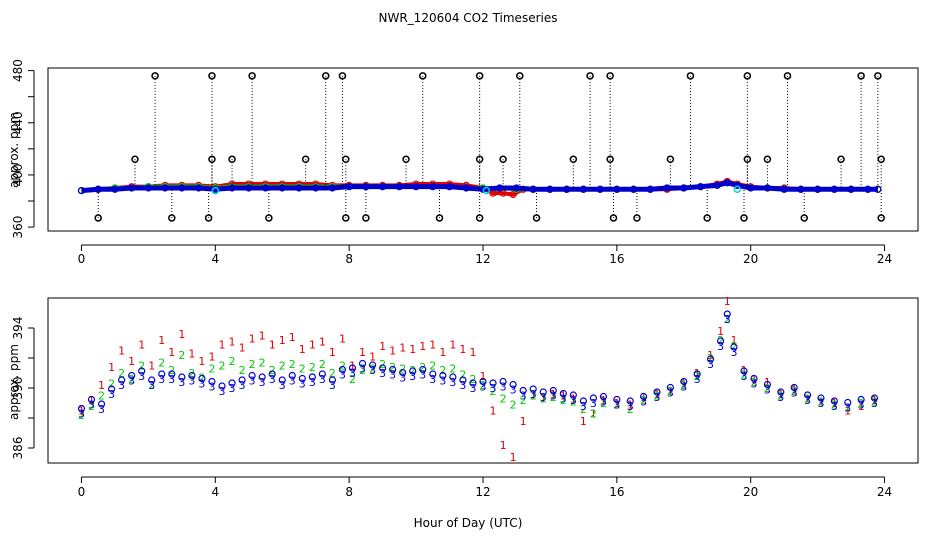 The image size is (936, 540). I want to click on chart-title: NWR_120604 CO2 Timeseries, so click(468, 18).